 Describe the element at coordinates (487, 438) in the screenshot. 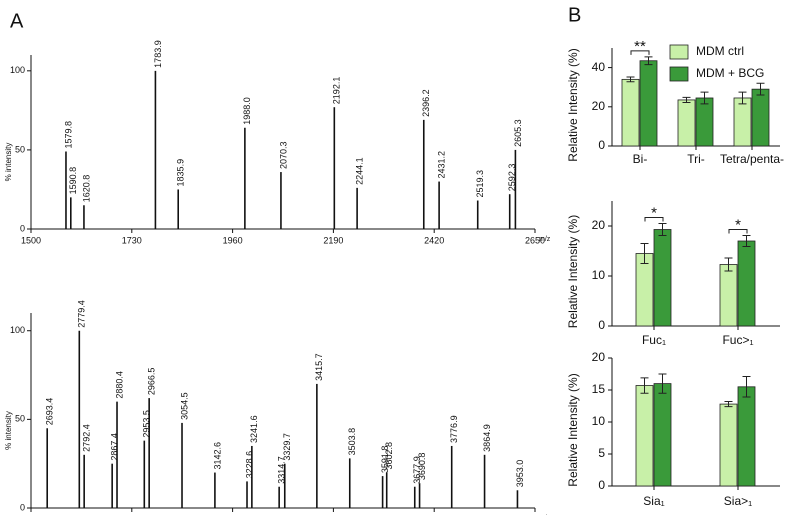

I see `peak-label: 3864.9` at that location.